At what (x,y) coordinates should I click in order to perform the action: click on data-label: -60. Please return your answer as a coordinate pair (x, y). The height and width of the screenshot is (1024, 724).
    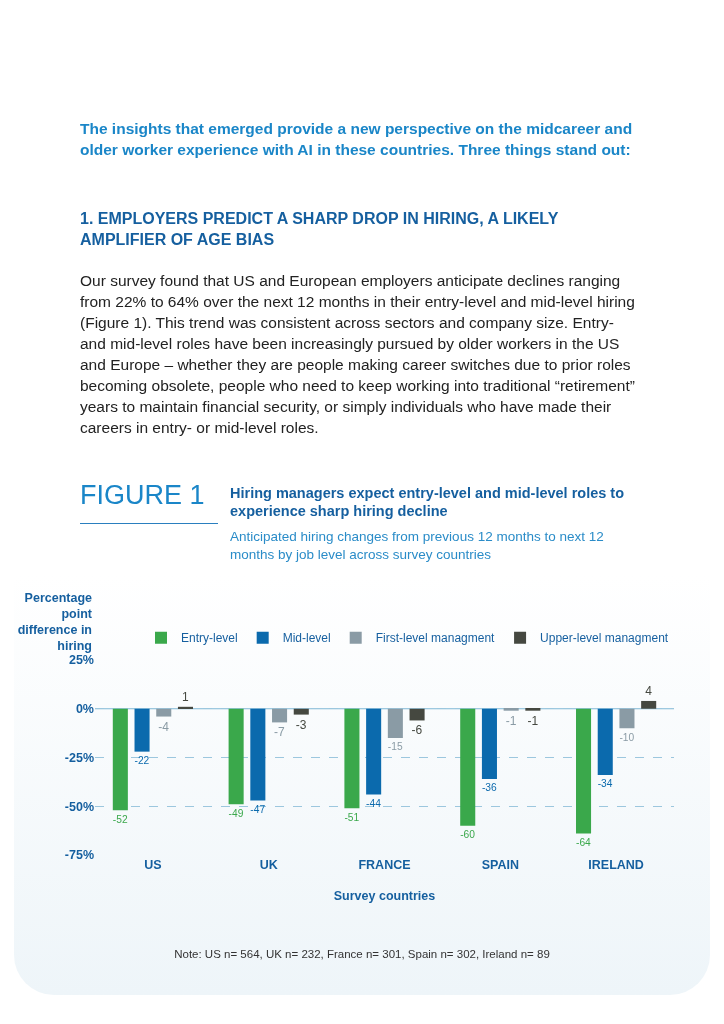
    Looking at the image, I should click on (468, 835).